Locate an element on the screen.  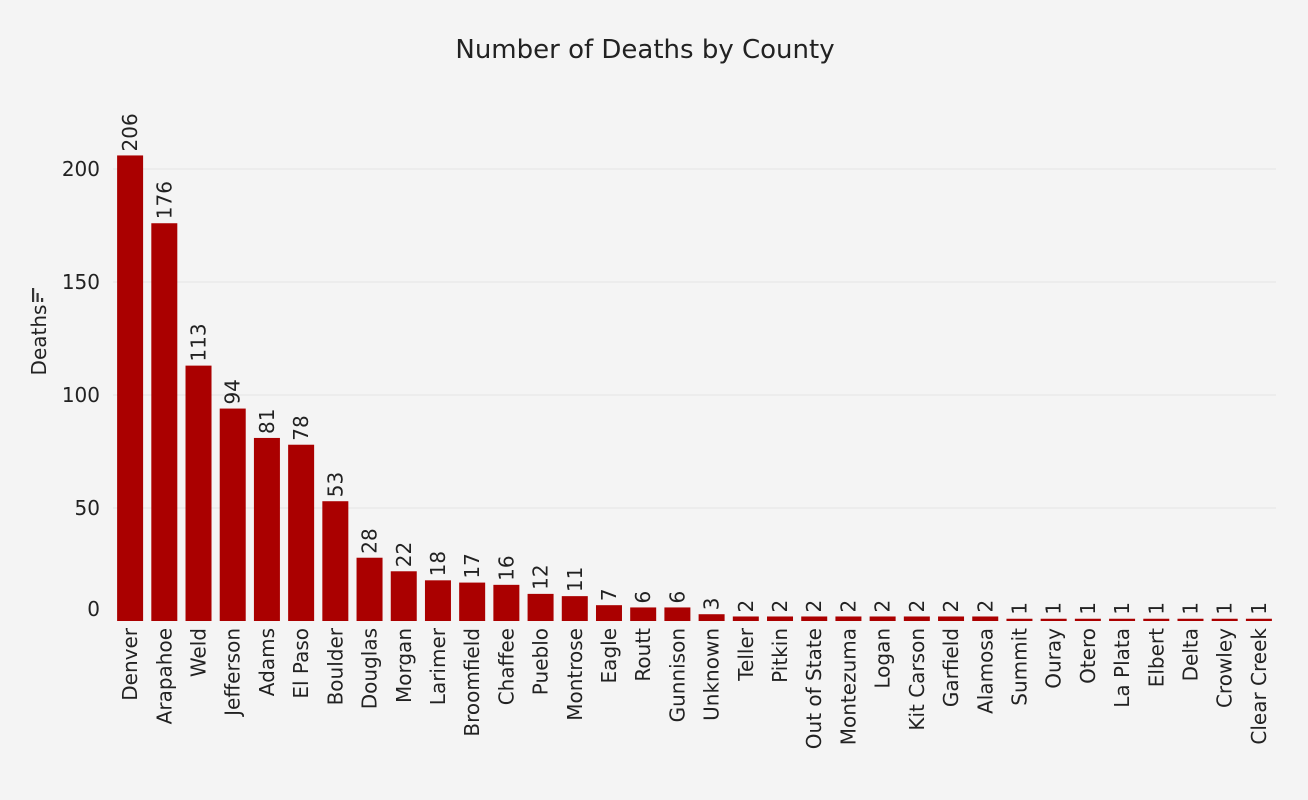
category-label: Unknown is located at coordinates (712, 674).